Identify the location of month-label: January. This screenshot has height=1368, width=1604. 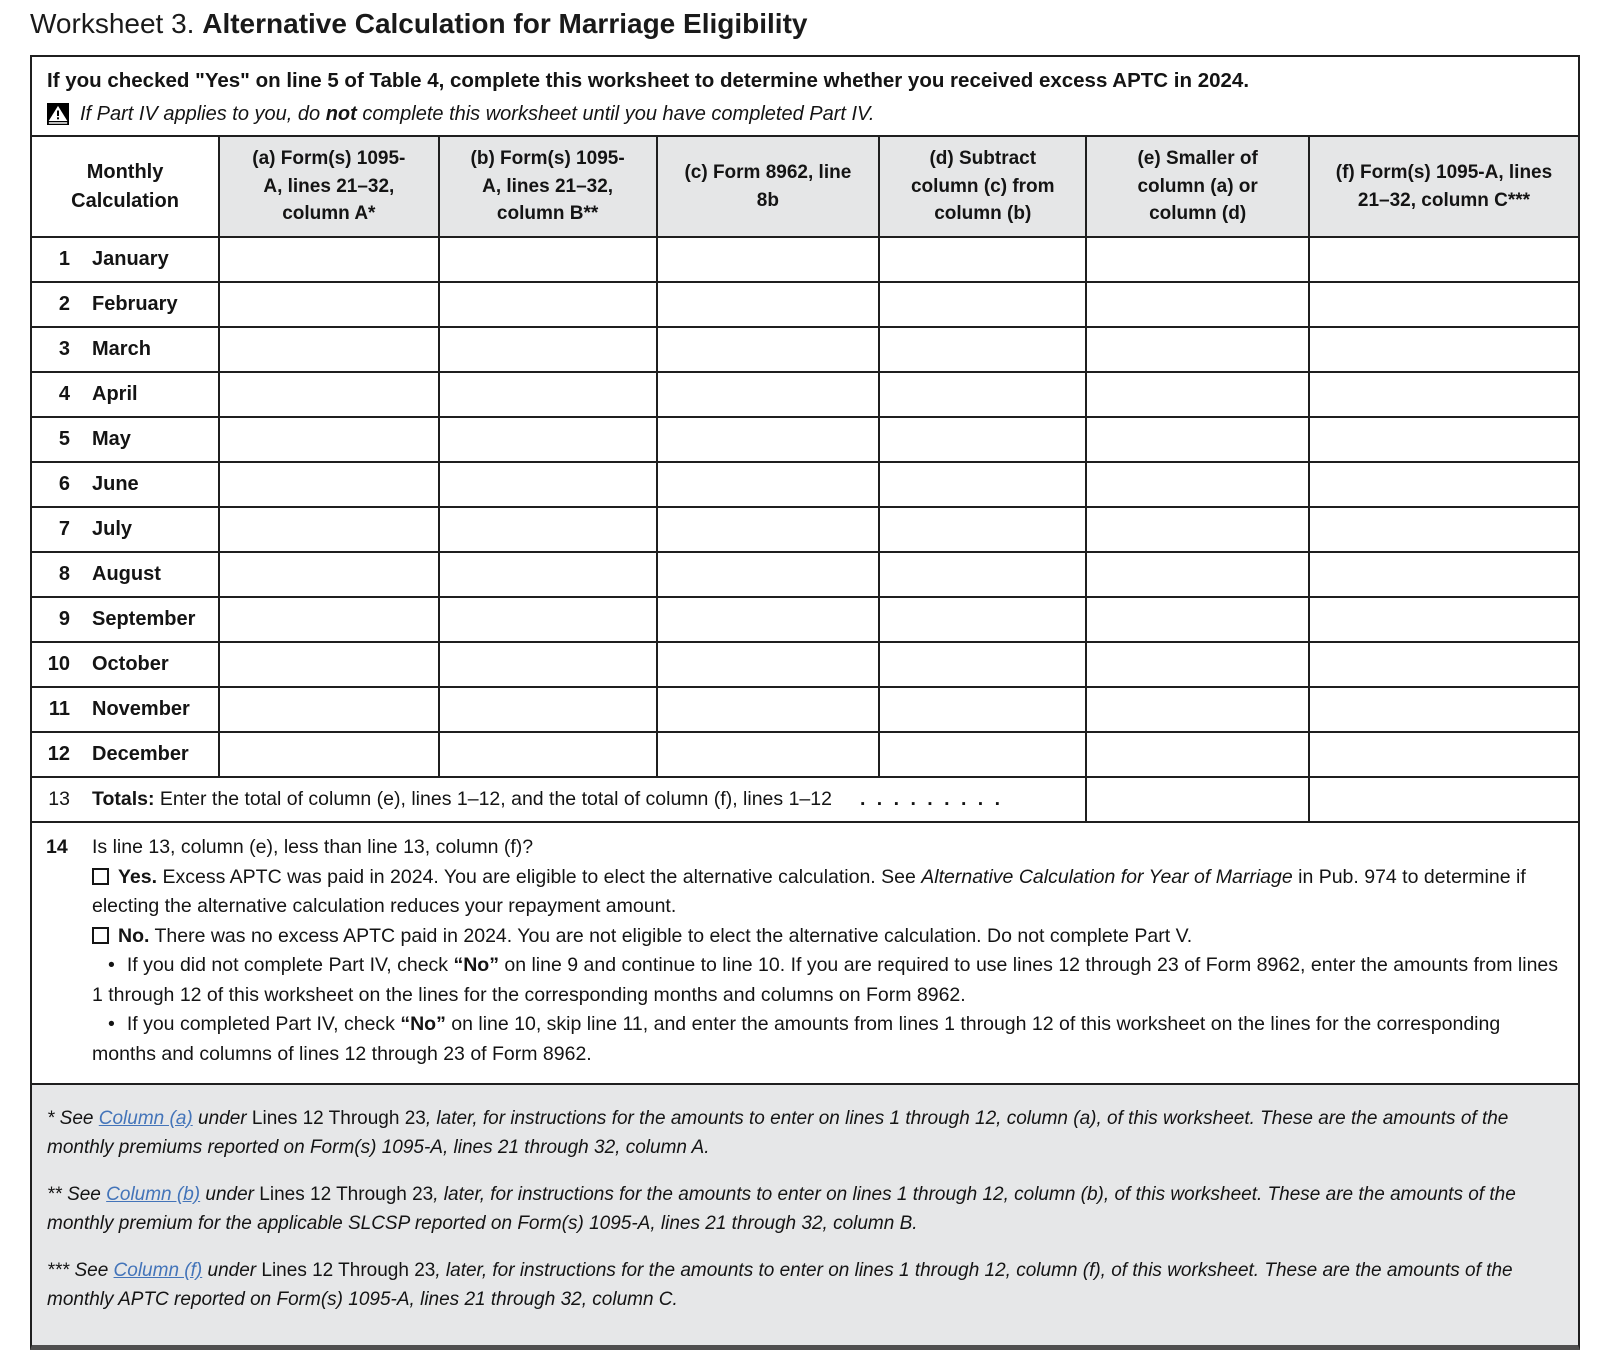
(130, 259).